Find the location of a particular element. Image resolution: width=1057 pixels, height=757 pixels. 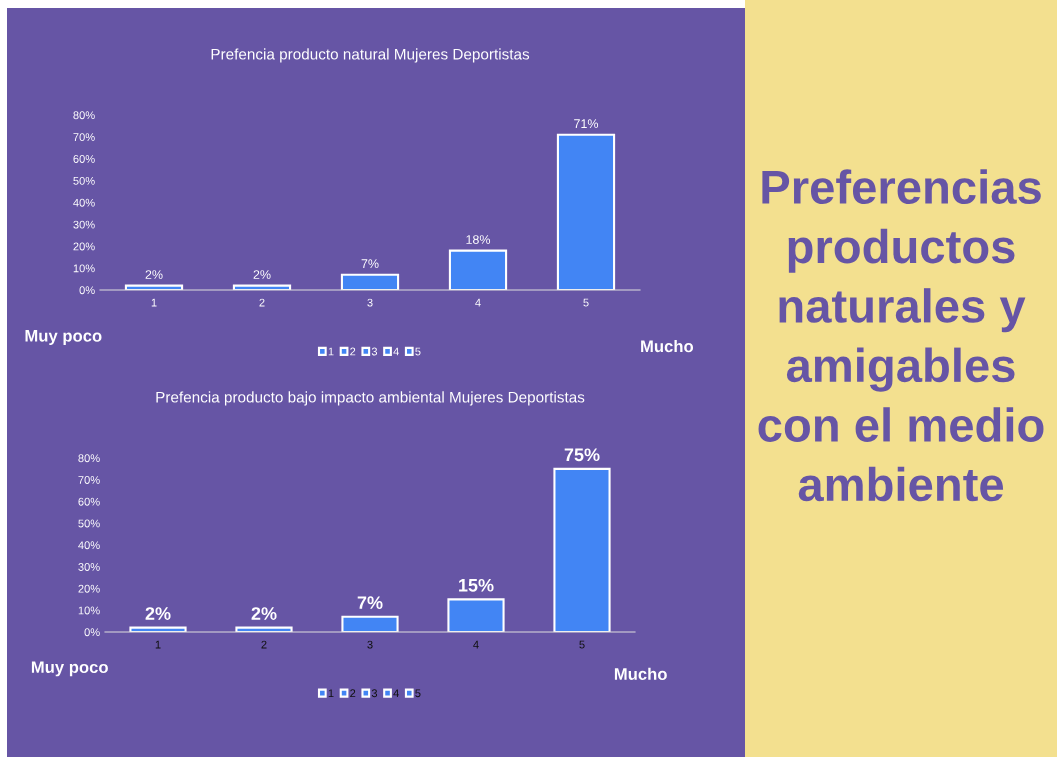

chart-title: Prefencia producto natural Mujeres Deportistas is located at coordinates (370, 55).